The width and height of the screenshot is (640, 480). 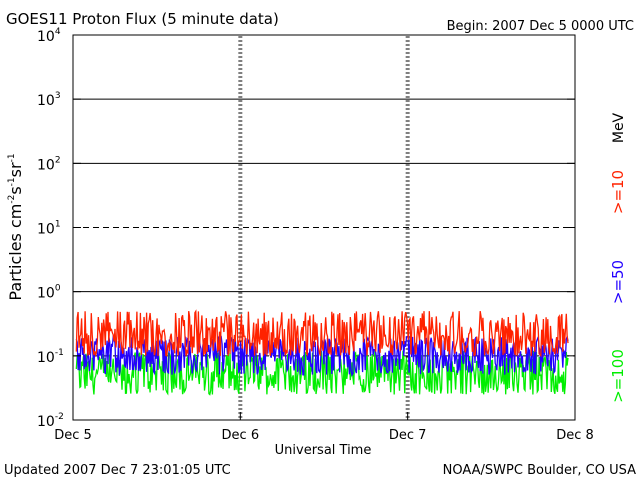 I want to click on unit-label: MeV, so click(x=619, y=127).